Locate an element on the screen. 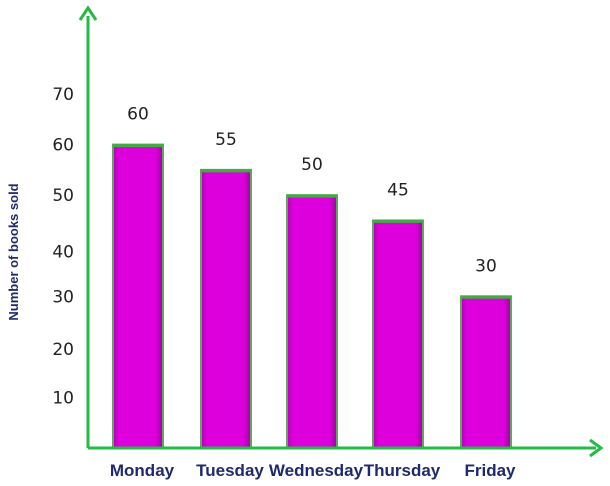 This screenshot has width=610, height=486. data-label: 60 is located at coordinates (138, 115).